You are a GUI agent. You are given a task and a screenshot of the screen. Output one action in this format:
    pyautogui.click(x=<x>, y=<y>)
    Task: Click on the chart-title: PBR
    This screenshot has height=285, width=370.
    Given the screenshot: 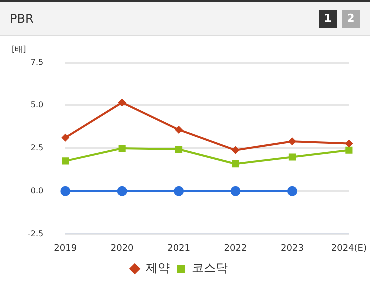 What is the action you would take?
    pyautogui.click(x=22, y=19)
    